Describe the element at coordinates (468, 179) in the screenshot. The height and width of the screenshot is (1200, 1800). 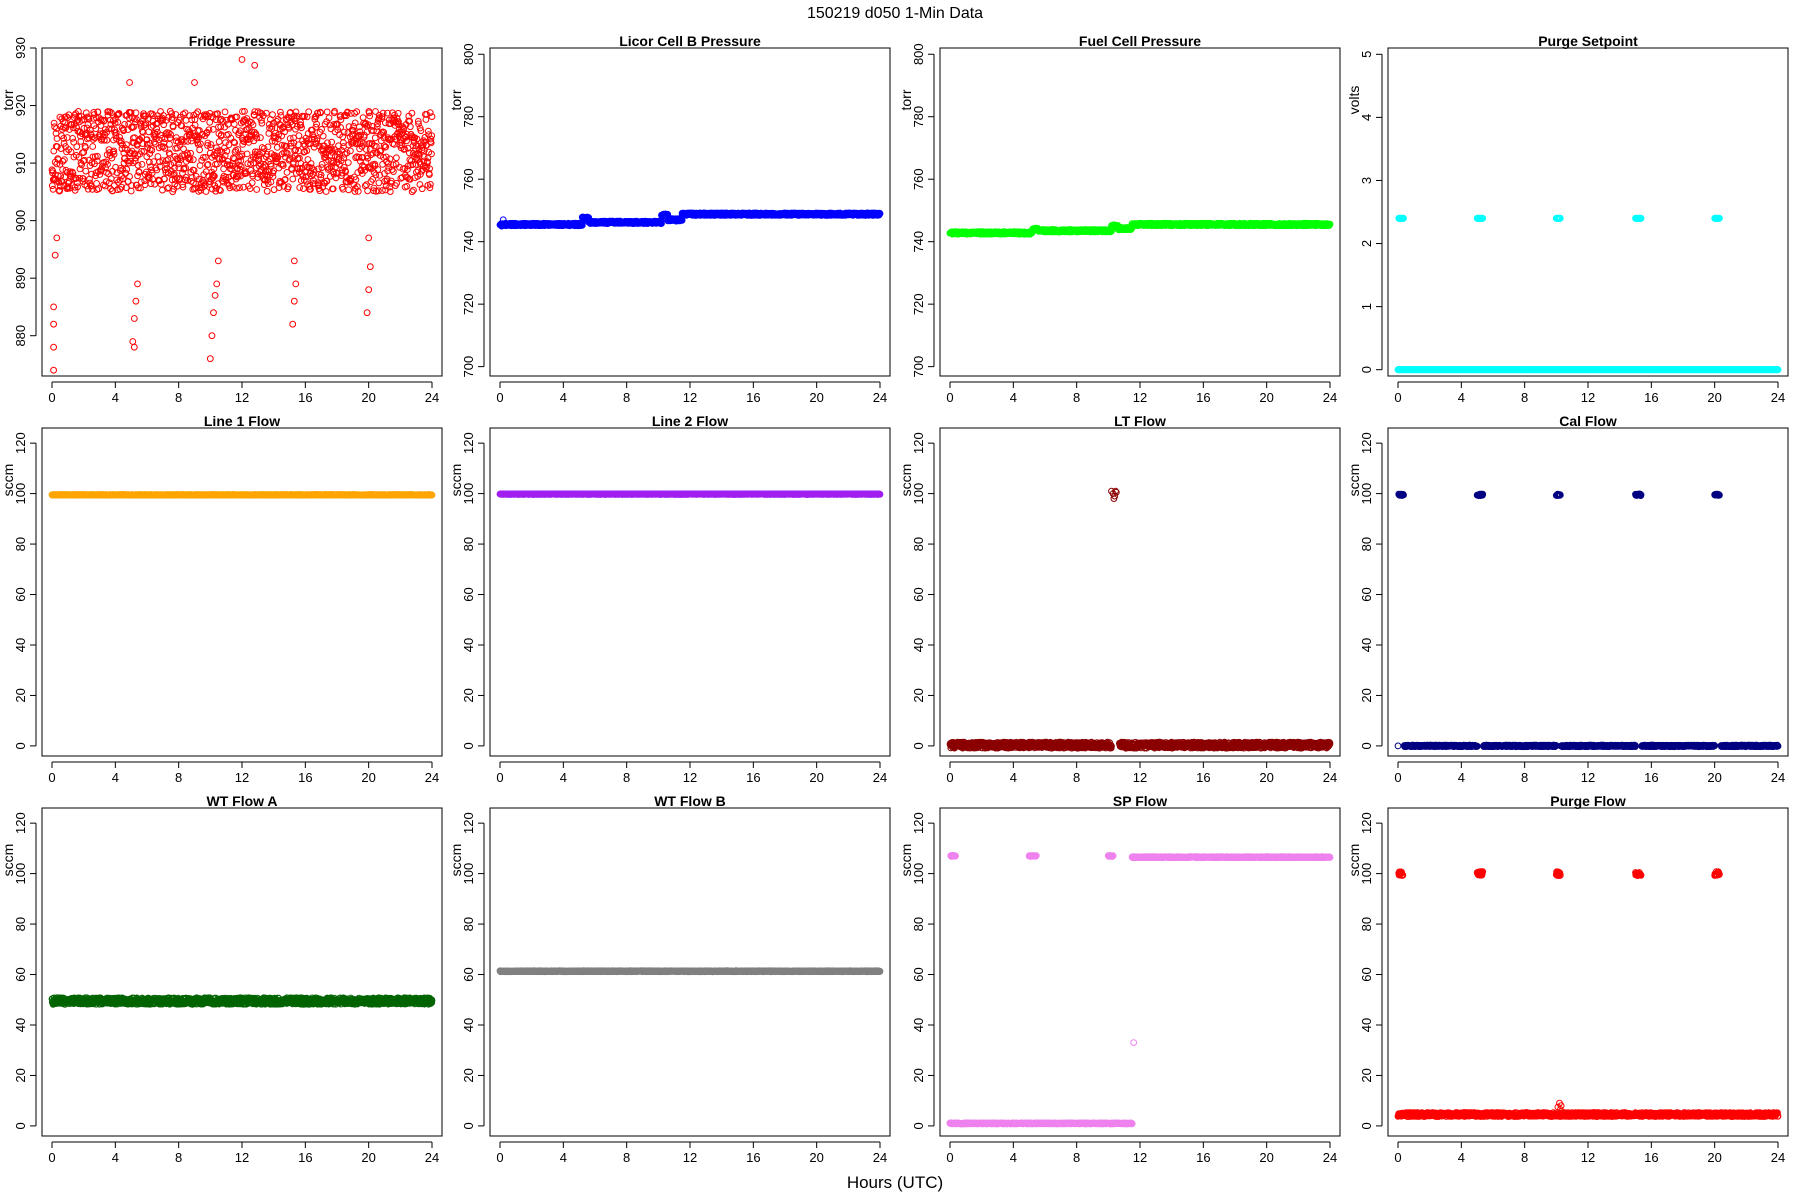
I see `y-tick-label: 760` at that location.